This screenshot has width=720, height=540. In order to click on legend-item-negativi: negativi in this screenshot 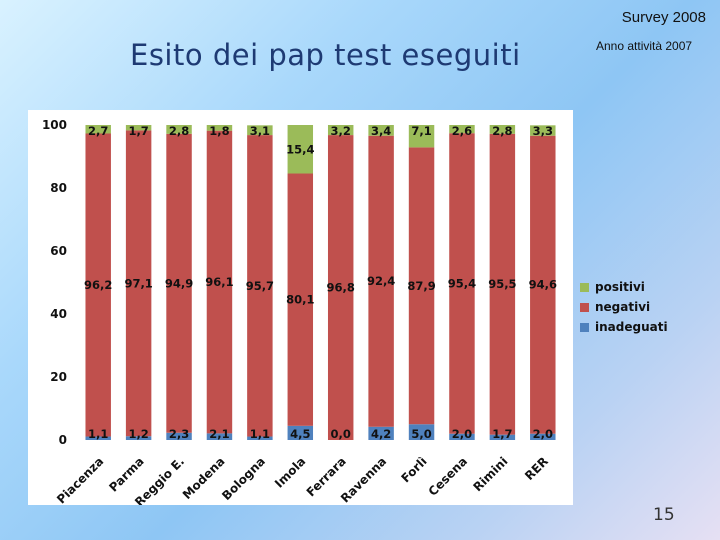, I will do `click(624, 307)`.